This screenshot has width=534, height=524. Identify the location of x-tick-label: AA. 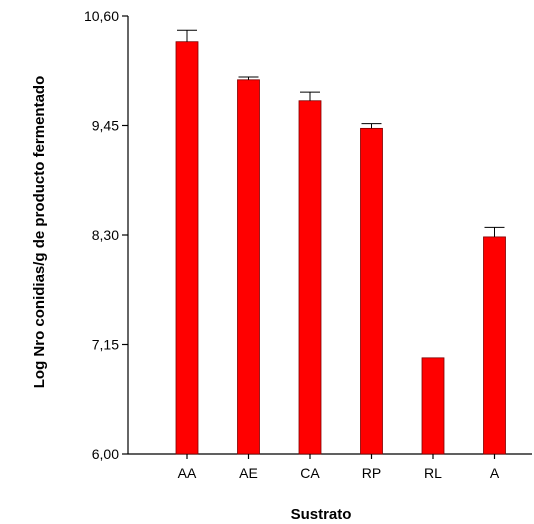
(187, 473).